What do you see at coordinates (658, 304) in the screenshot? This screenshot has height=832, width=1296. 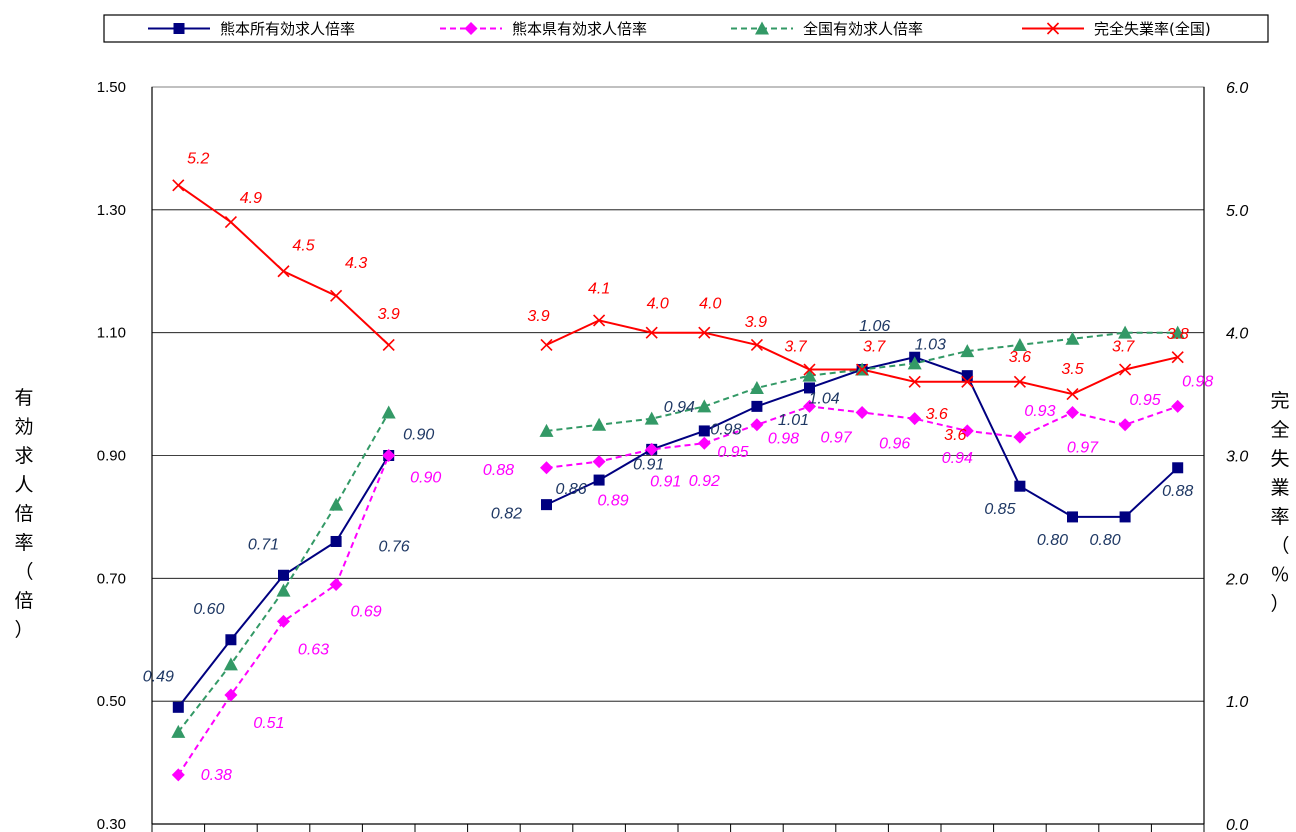 I see `data-label: 4.0` at bounding box center [658, 304].